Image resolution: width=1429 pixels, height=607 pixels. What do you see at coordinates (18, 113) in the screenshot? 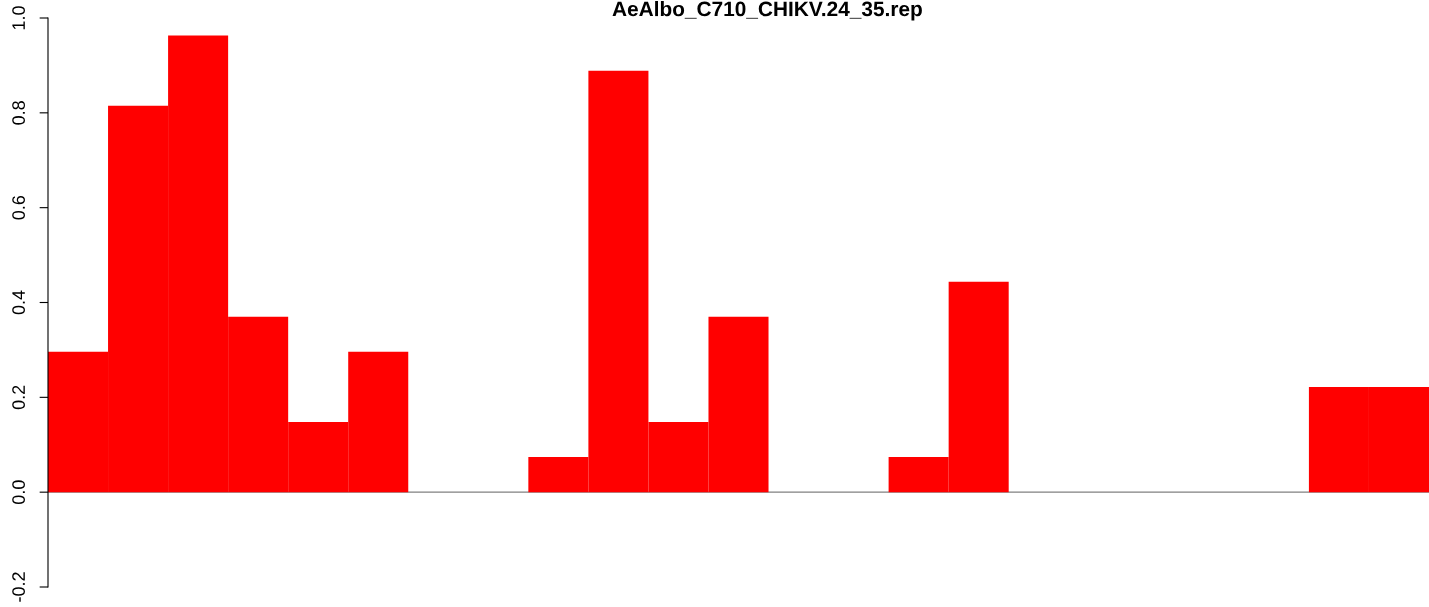
I see `y-tick-label: 0.8` at bounding box center [18, 113].